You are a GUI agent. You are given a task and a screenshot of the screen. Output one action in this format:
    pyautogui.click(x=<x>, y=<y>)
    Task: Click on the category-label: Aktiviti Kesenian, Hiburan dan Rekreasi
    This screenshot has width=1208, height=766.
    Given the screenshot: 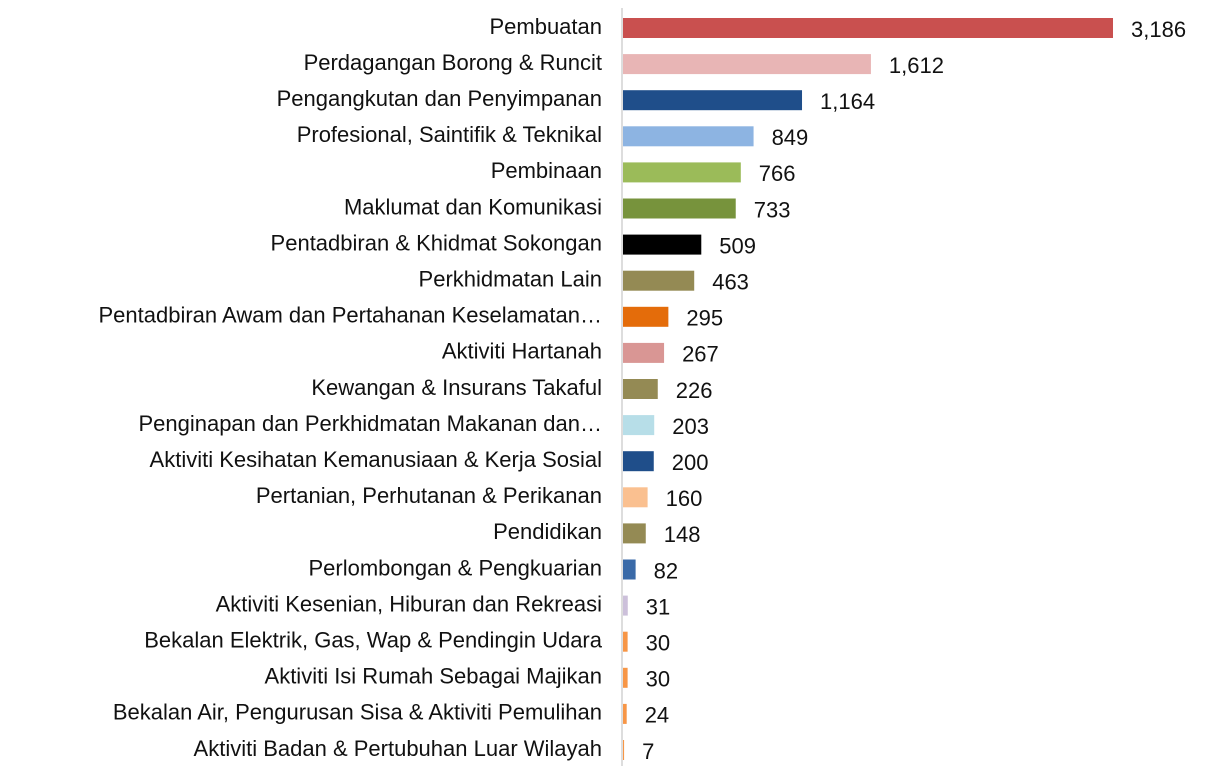 What is the action you would take?
    pyautogui.click(x=409, y=603)
    